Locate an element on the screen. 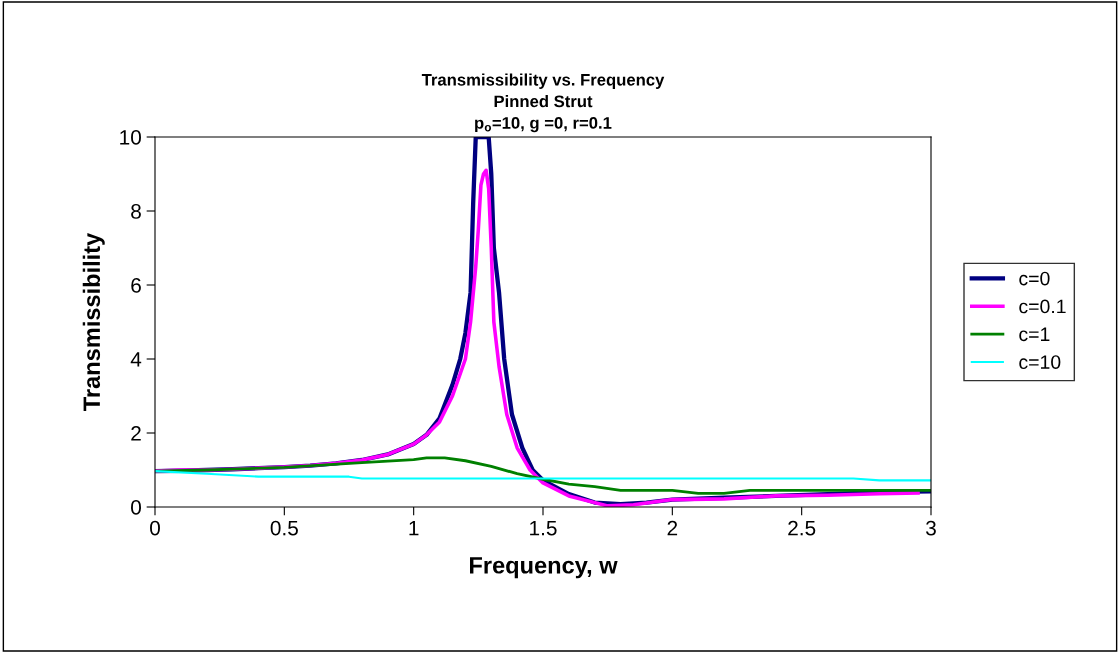 Image resolution: width=1120 pixels, height=653 pixels. y-tick-label: 10 is located at coordinates (130, 137).